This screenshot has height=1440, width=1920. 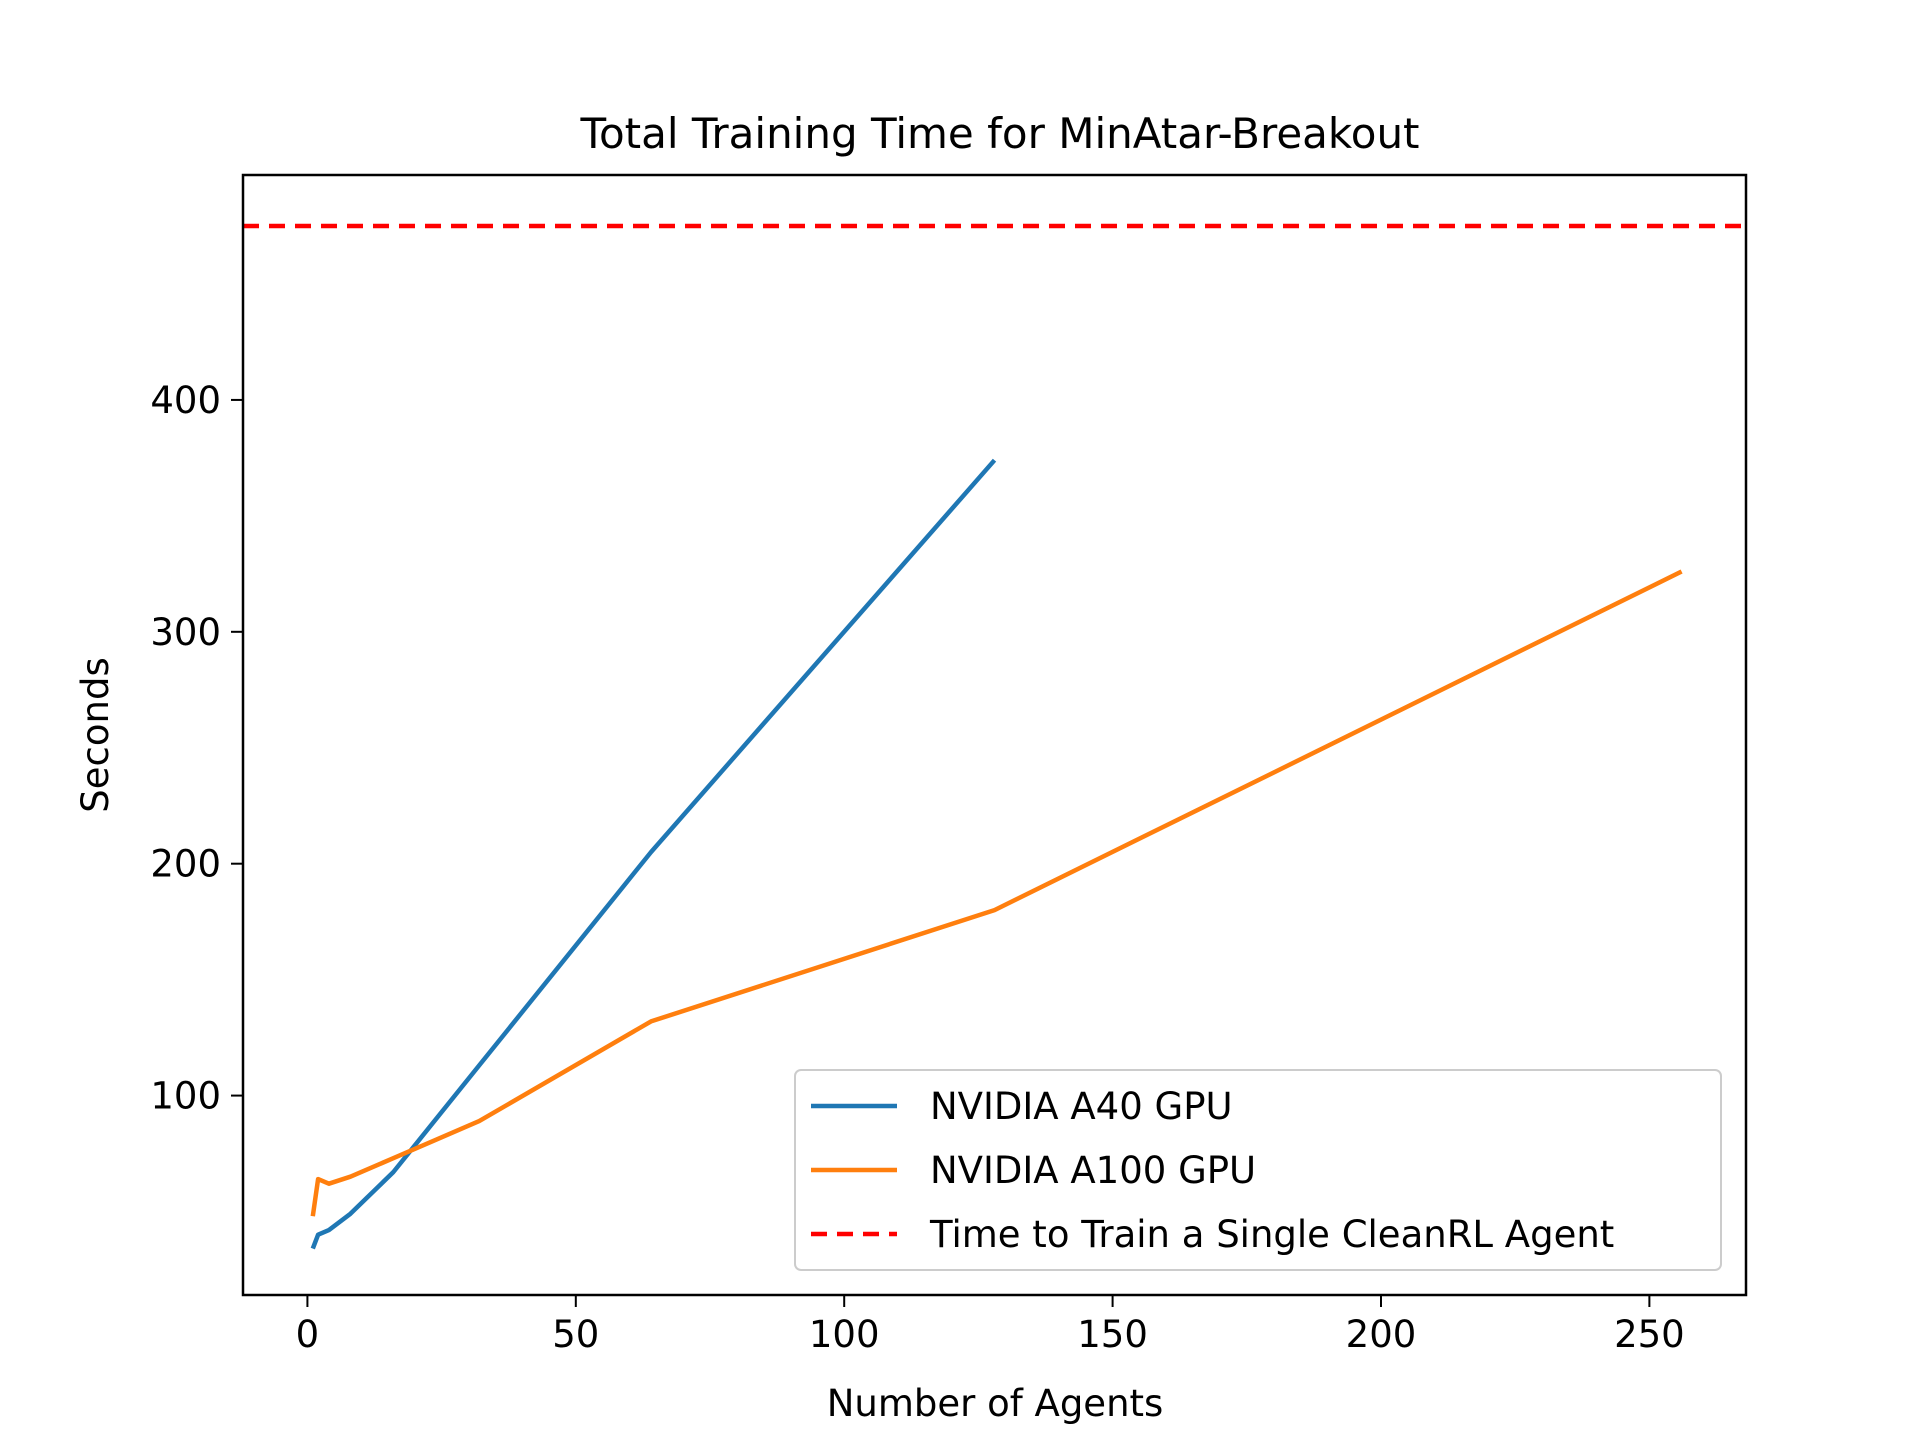 What do you see at coordinates (185, 632) in the screenshot?
I see `y-tick-label: 300` at bounding box center [185, 632].